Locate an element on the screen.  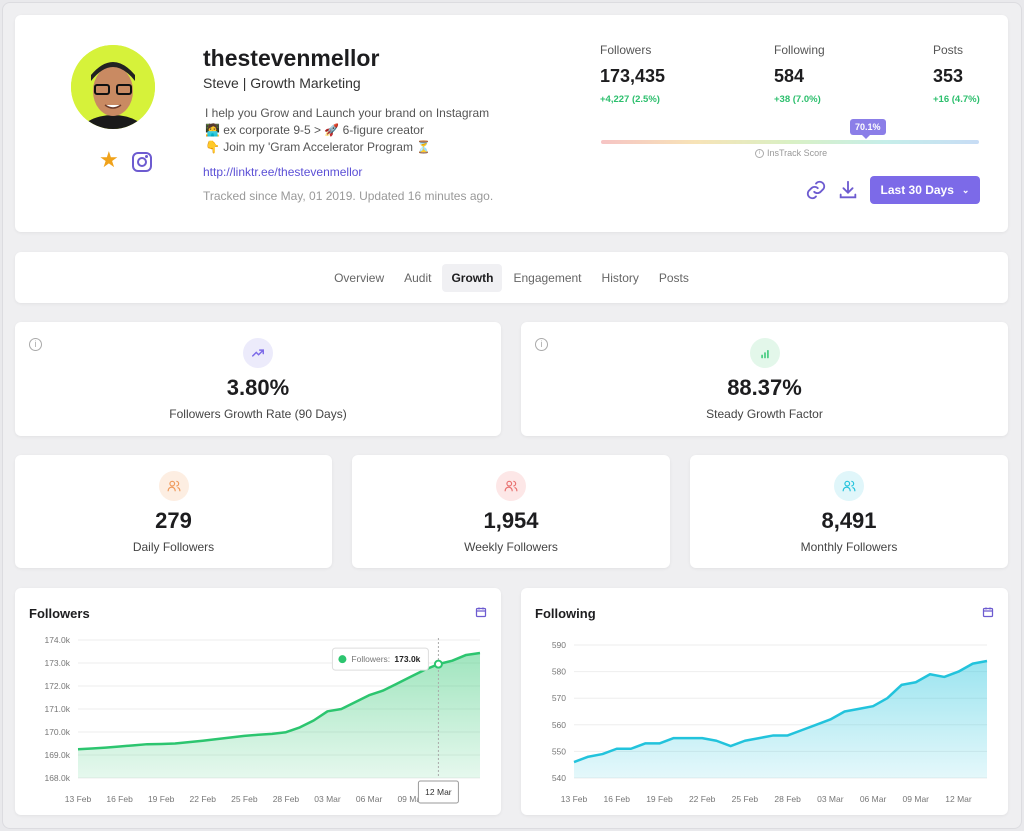
stat-change: +16 (4.7%) is located at coordinates (956, 99).